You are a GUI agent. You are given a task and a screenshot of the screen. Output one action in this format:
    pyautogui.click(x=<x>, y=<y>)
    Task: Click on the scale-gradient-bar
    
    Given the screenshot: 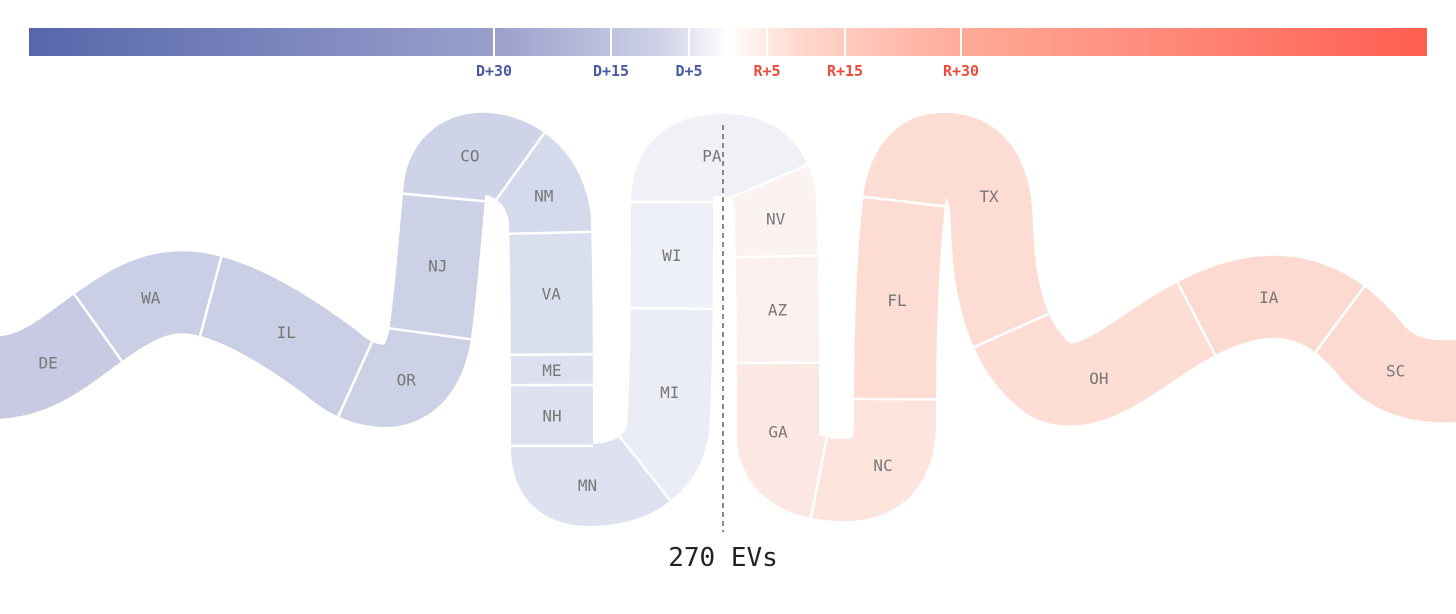 What is the action you would take?
    pyautogui.click(x=728, y=42)
    